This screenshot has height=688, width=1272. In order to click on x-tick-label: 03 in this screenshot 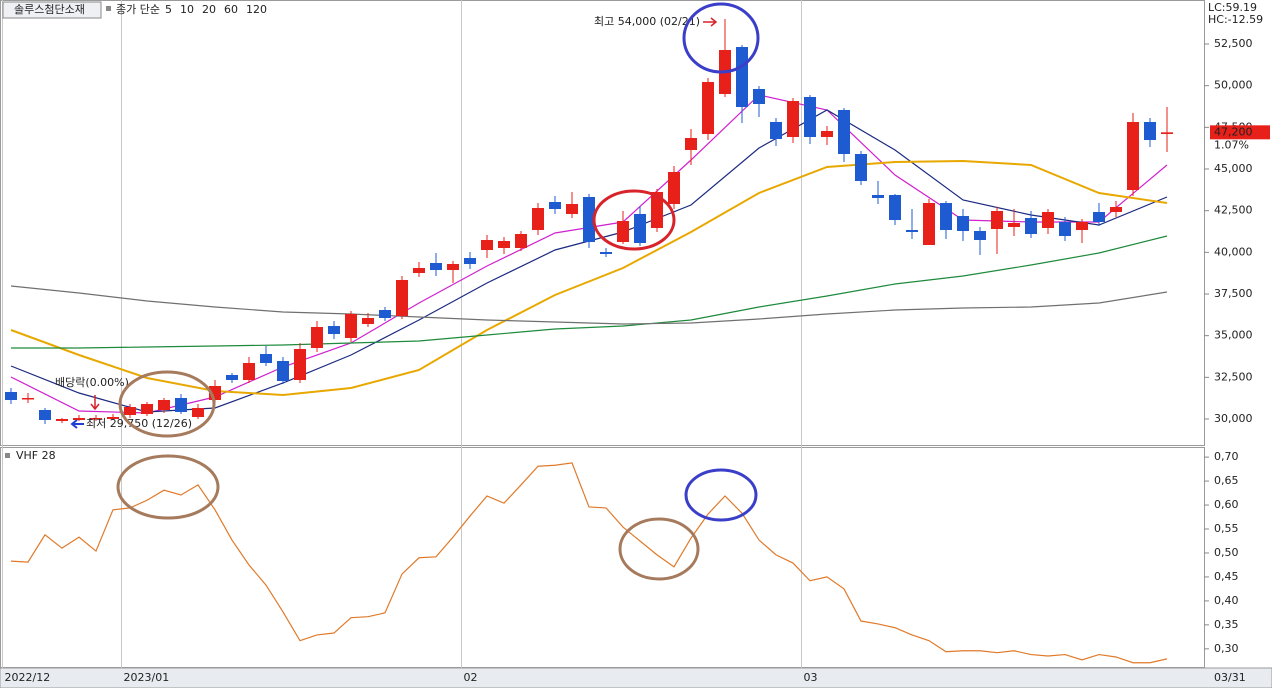, I will do `click(811, 677)`.